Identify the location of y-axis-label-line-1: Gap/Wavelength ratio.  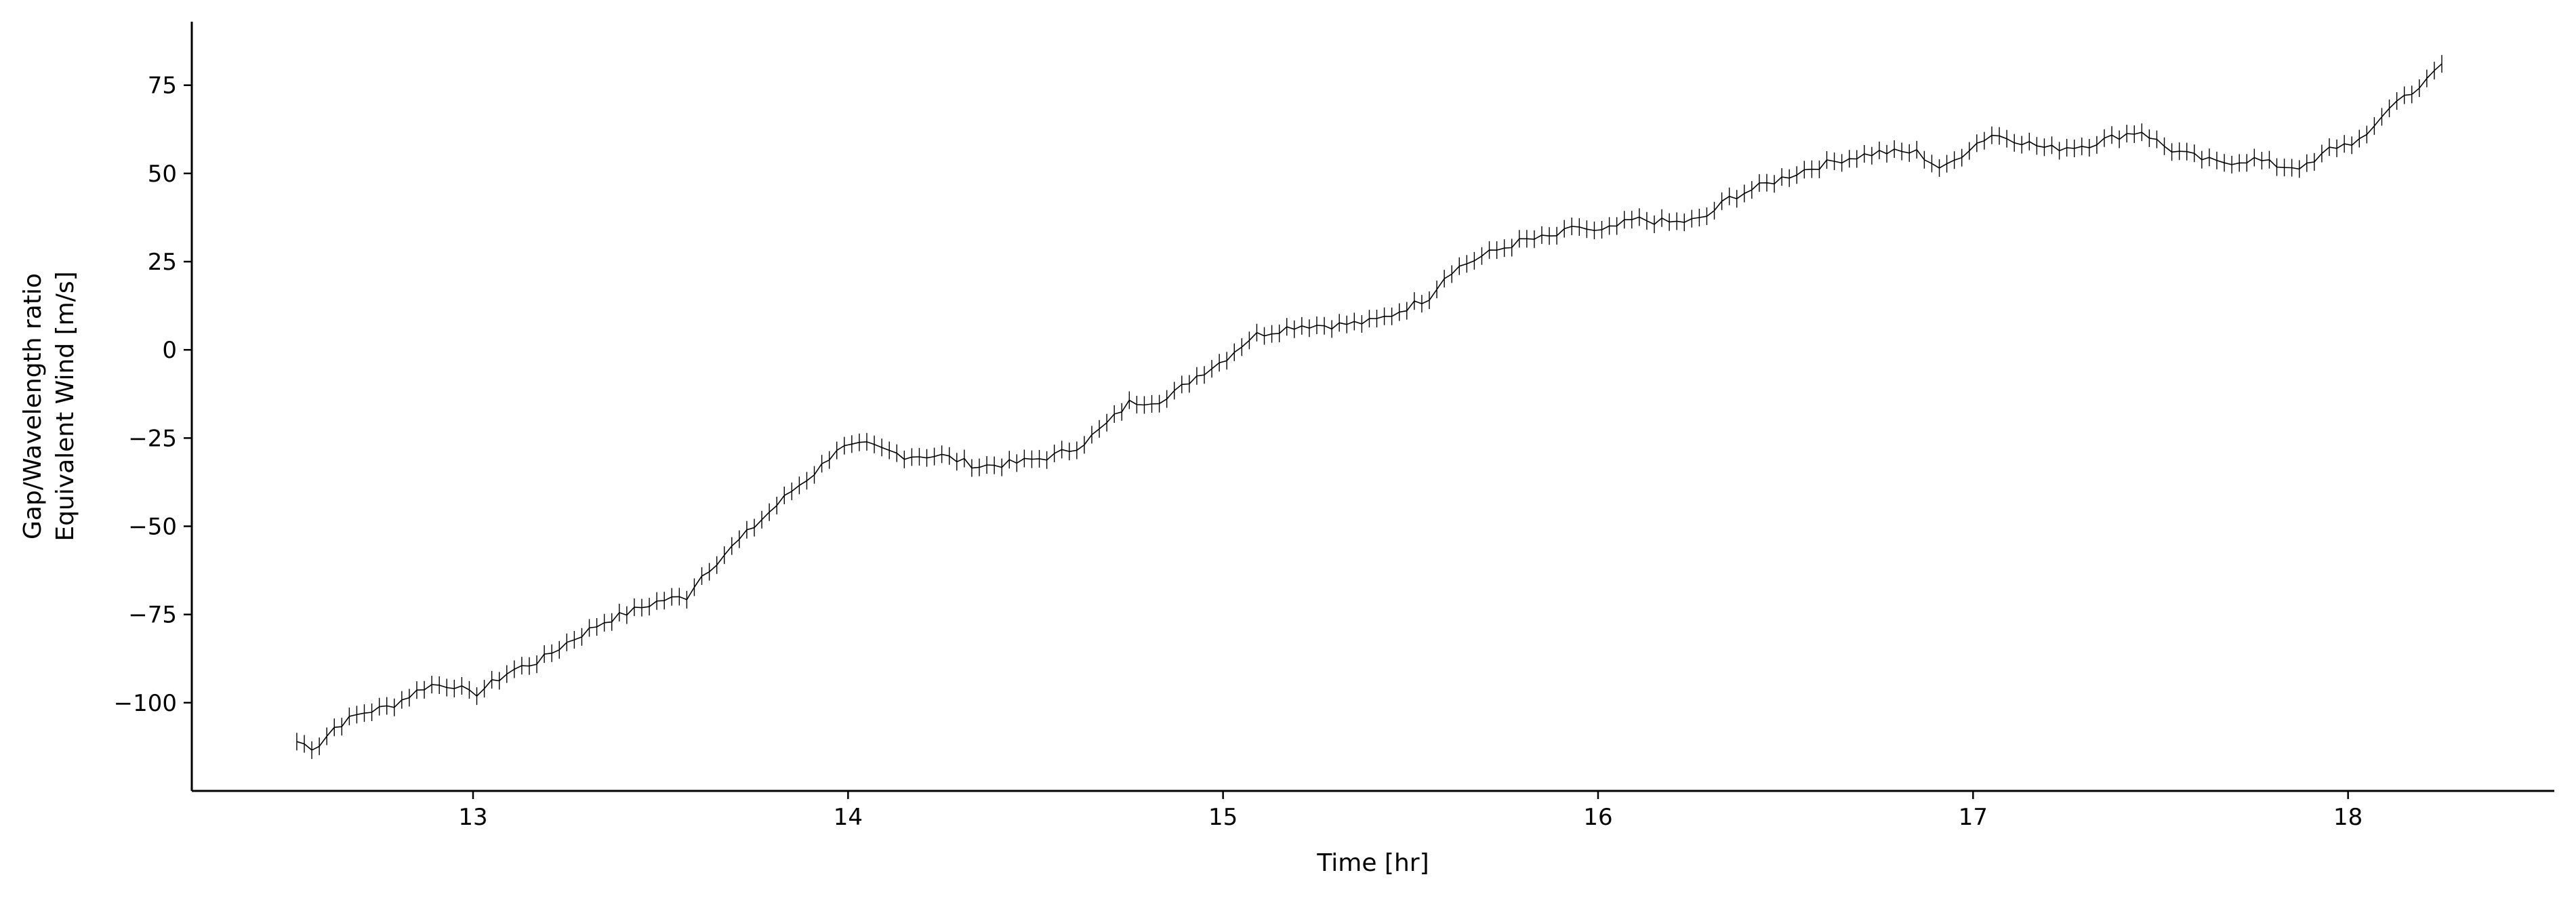
(33, 406).